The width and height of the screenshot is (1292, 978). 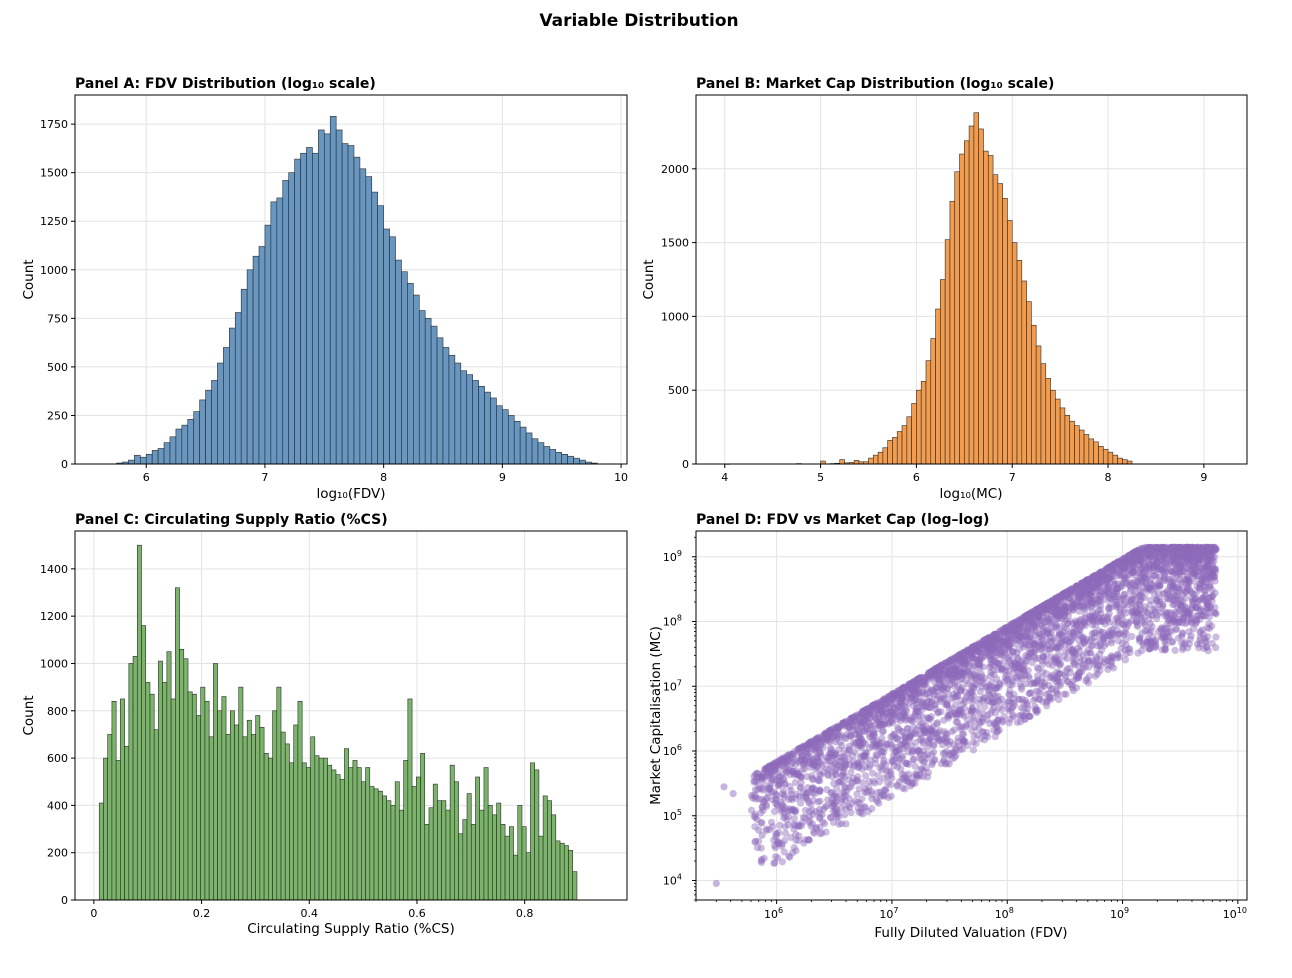 What do you see at coordinates (93, 913) in the screenshot?
I see `x-tick-label: 0` at bounding box center [93, 913].